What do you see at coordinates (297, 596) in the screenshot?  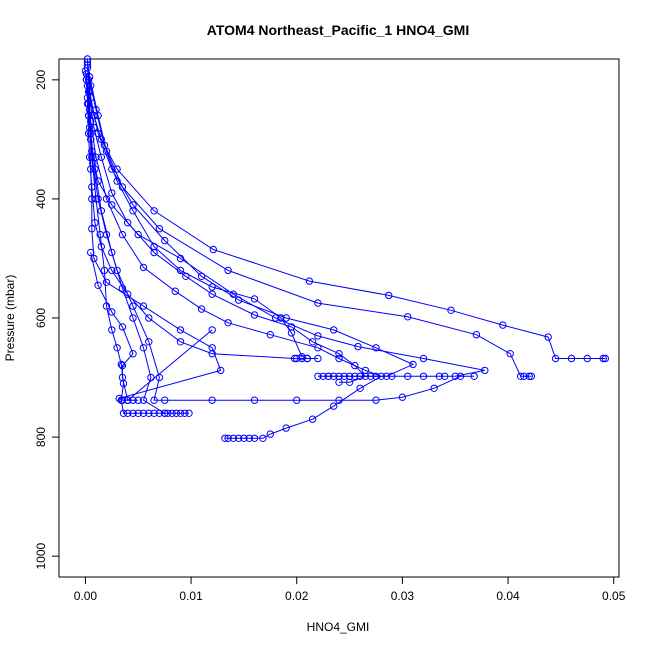 I see `x-tick-label: 0.02` at bounding box center [297, 596].